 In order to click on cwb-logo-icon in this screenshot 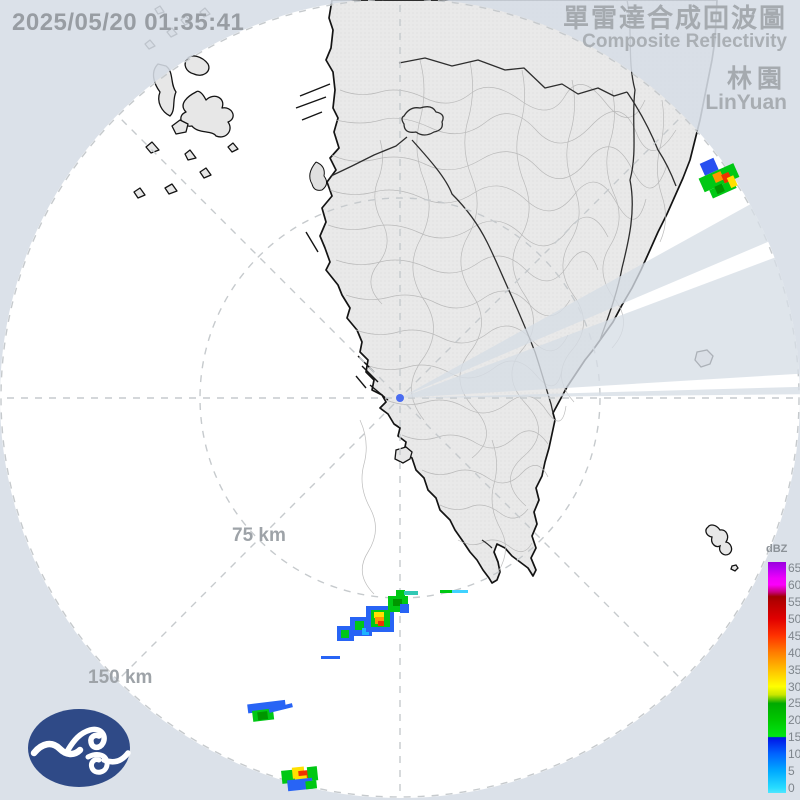, I will do `click(79, 748)`.